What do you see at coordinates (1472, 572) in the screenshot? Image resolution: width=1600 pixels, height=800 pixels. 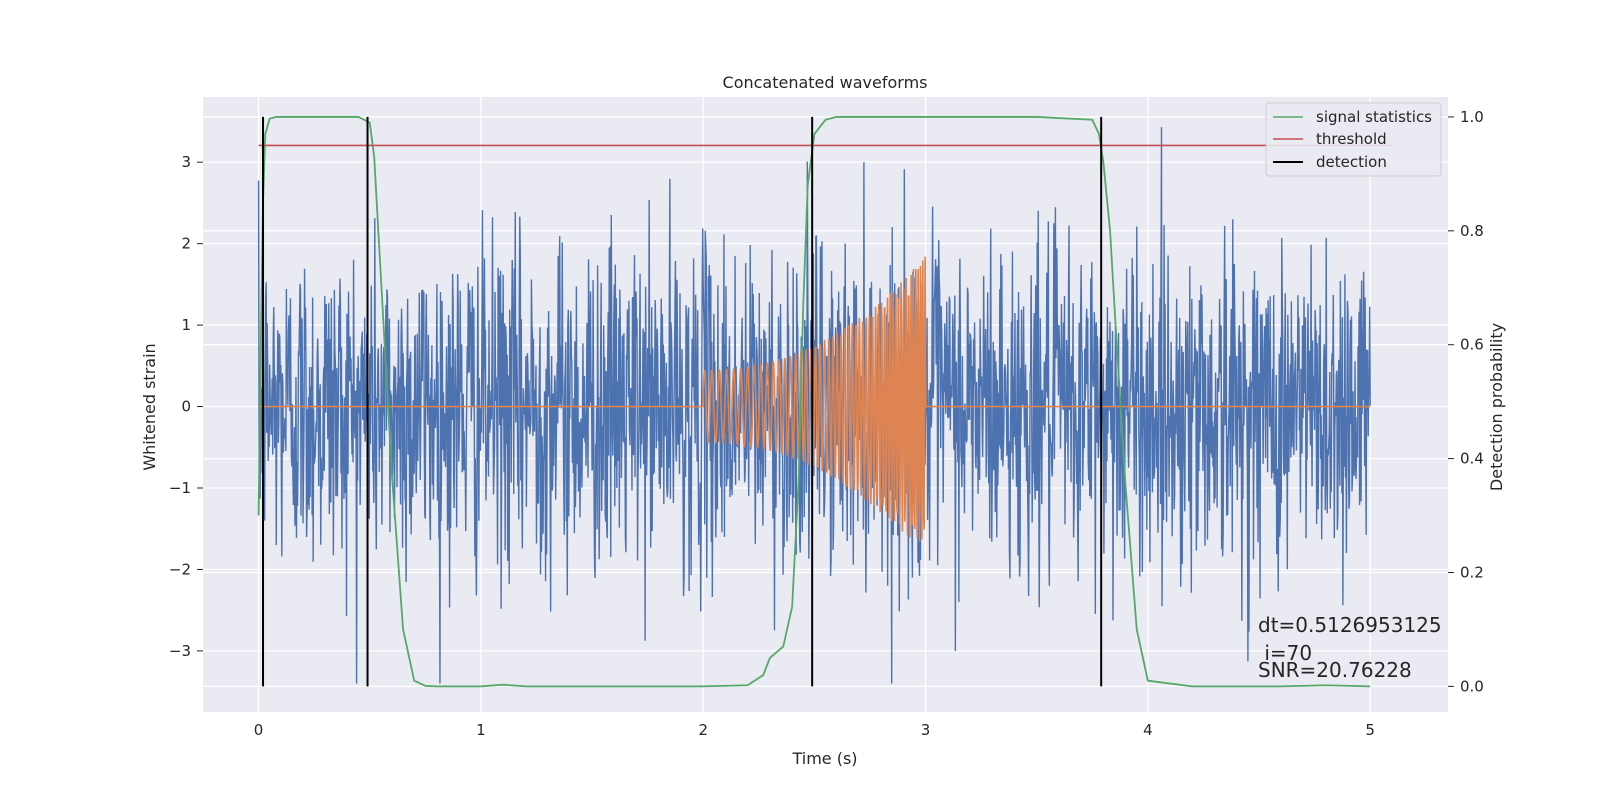 I see `y-tick-label-right: 0.2` at bounding box center [1472, 572].